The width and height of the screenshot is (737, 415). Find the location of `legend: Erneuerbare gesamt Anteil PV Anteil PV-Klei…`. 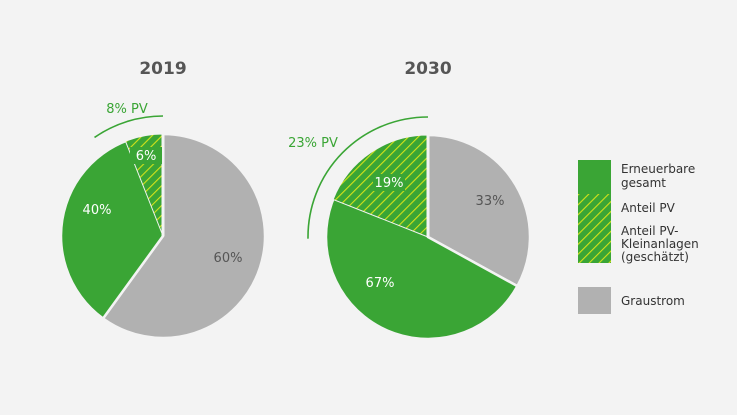

legend: Erneuerbare gesamt Anteil PV Anteil PV-Klei… is located at coordinates (638, 237).